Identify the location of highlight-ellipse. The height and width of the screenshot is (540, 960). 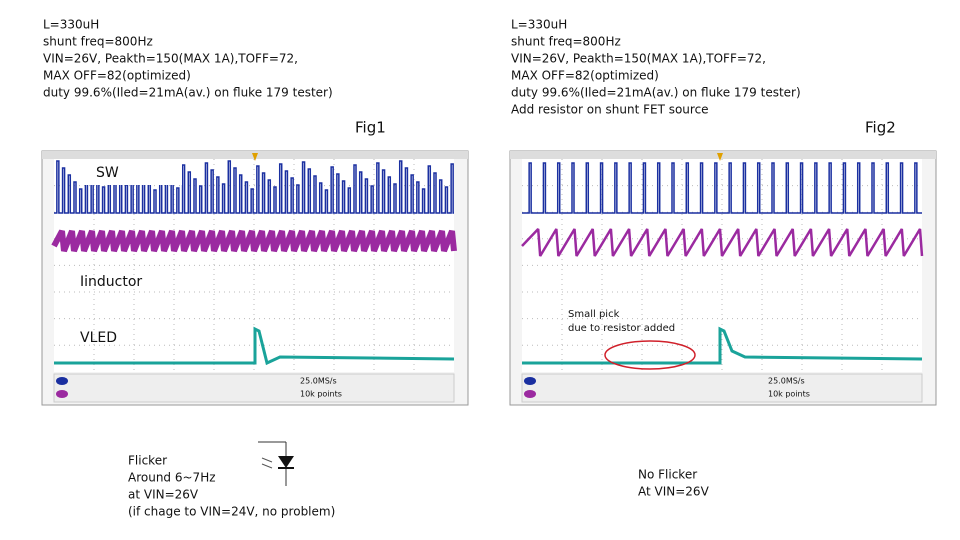
(650, 355).